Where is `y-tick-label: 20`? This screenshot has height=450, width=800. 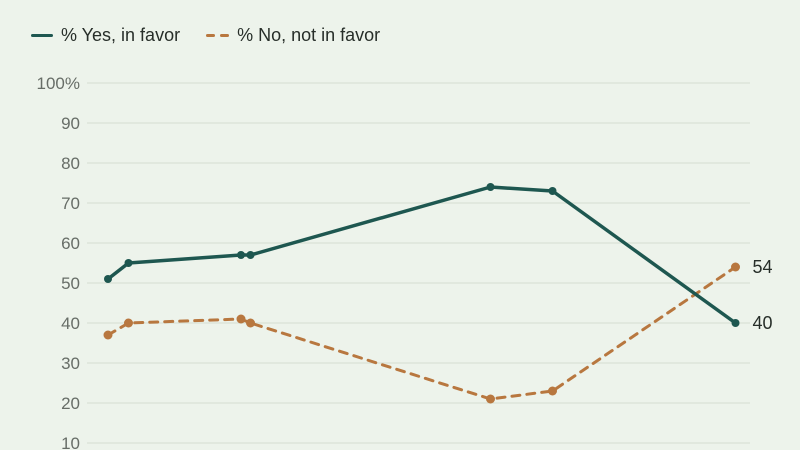
y-tick-label: 20 is located at coordinates (70, 403).